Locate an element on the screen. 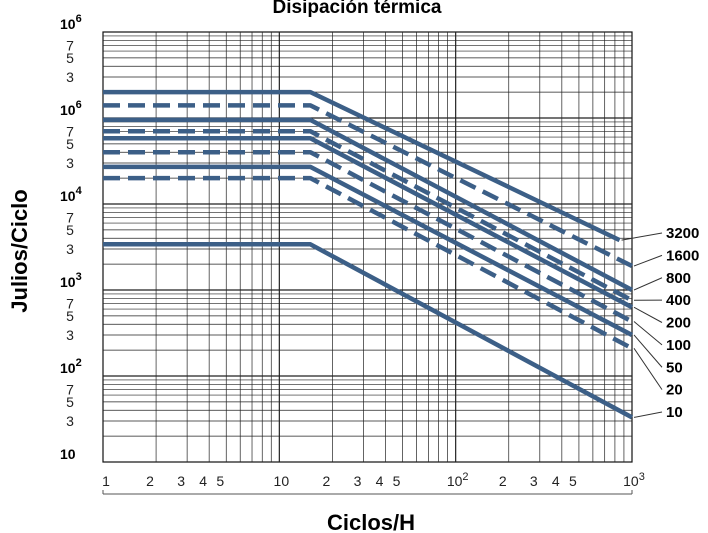  y-tick-label: 10⁴ is located at coordinates (71, 194).